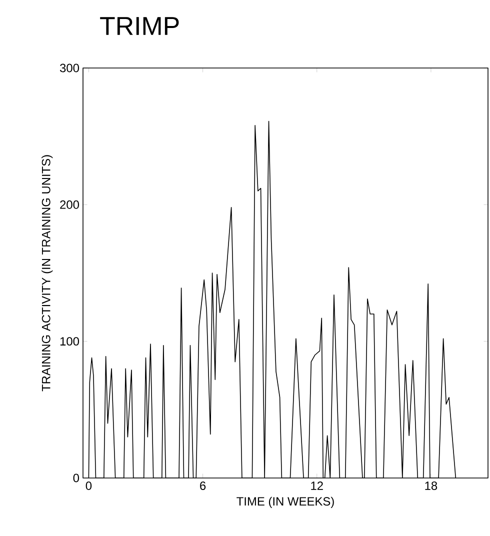 Image resolution: width=490 pixels, height=536 pixels. Describe the element at coordinates (431, 486) in the screenshot. I see `x-tick-label: 18` at that location.